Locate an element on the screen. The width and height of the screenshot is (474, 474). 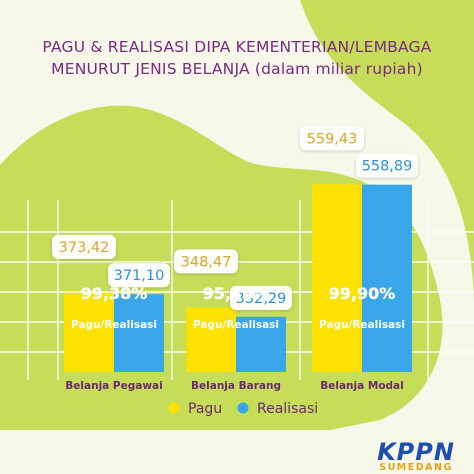
data-label-realisasi-2: 558,89 is located at coordinates (387, 167).